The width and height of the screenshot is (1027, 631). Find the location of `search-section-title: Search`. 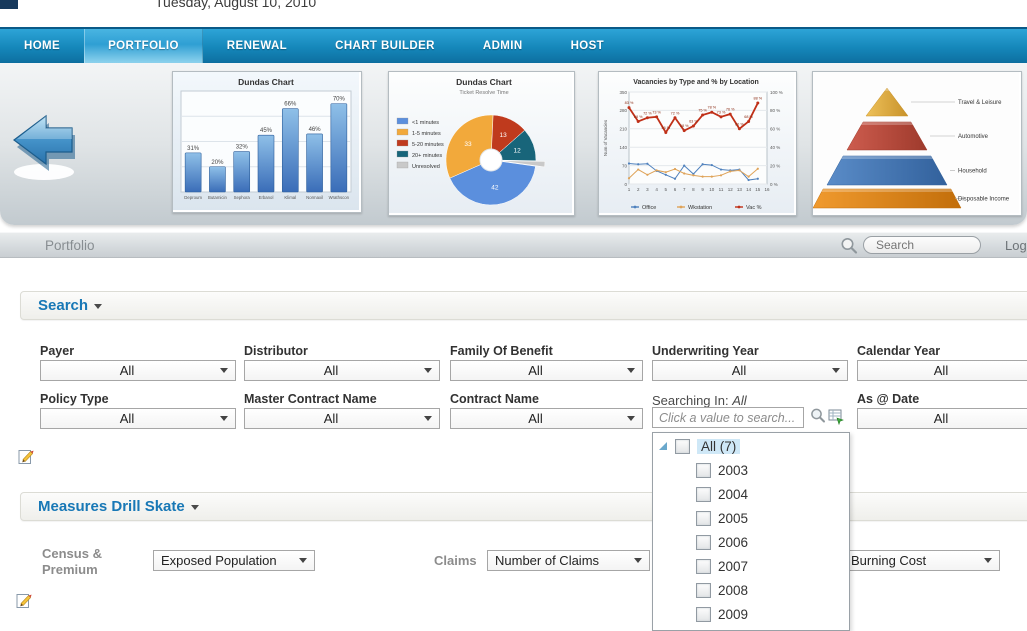

search-section-title: Search is located at coordinates (70, 305).